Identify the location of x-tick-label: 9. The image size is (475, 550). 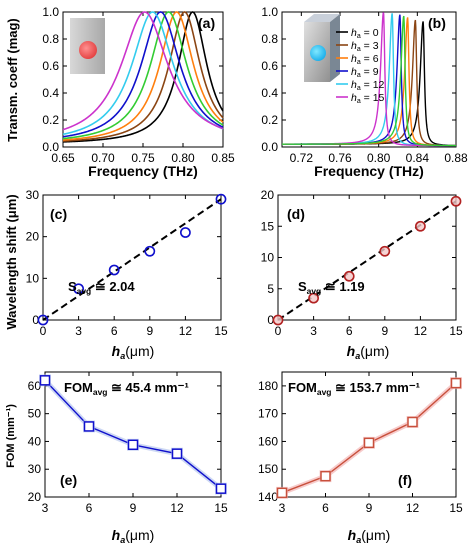
(149, 331).